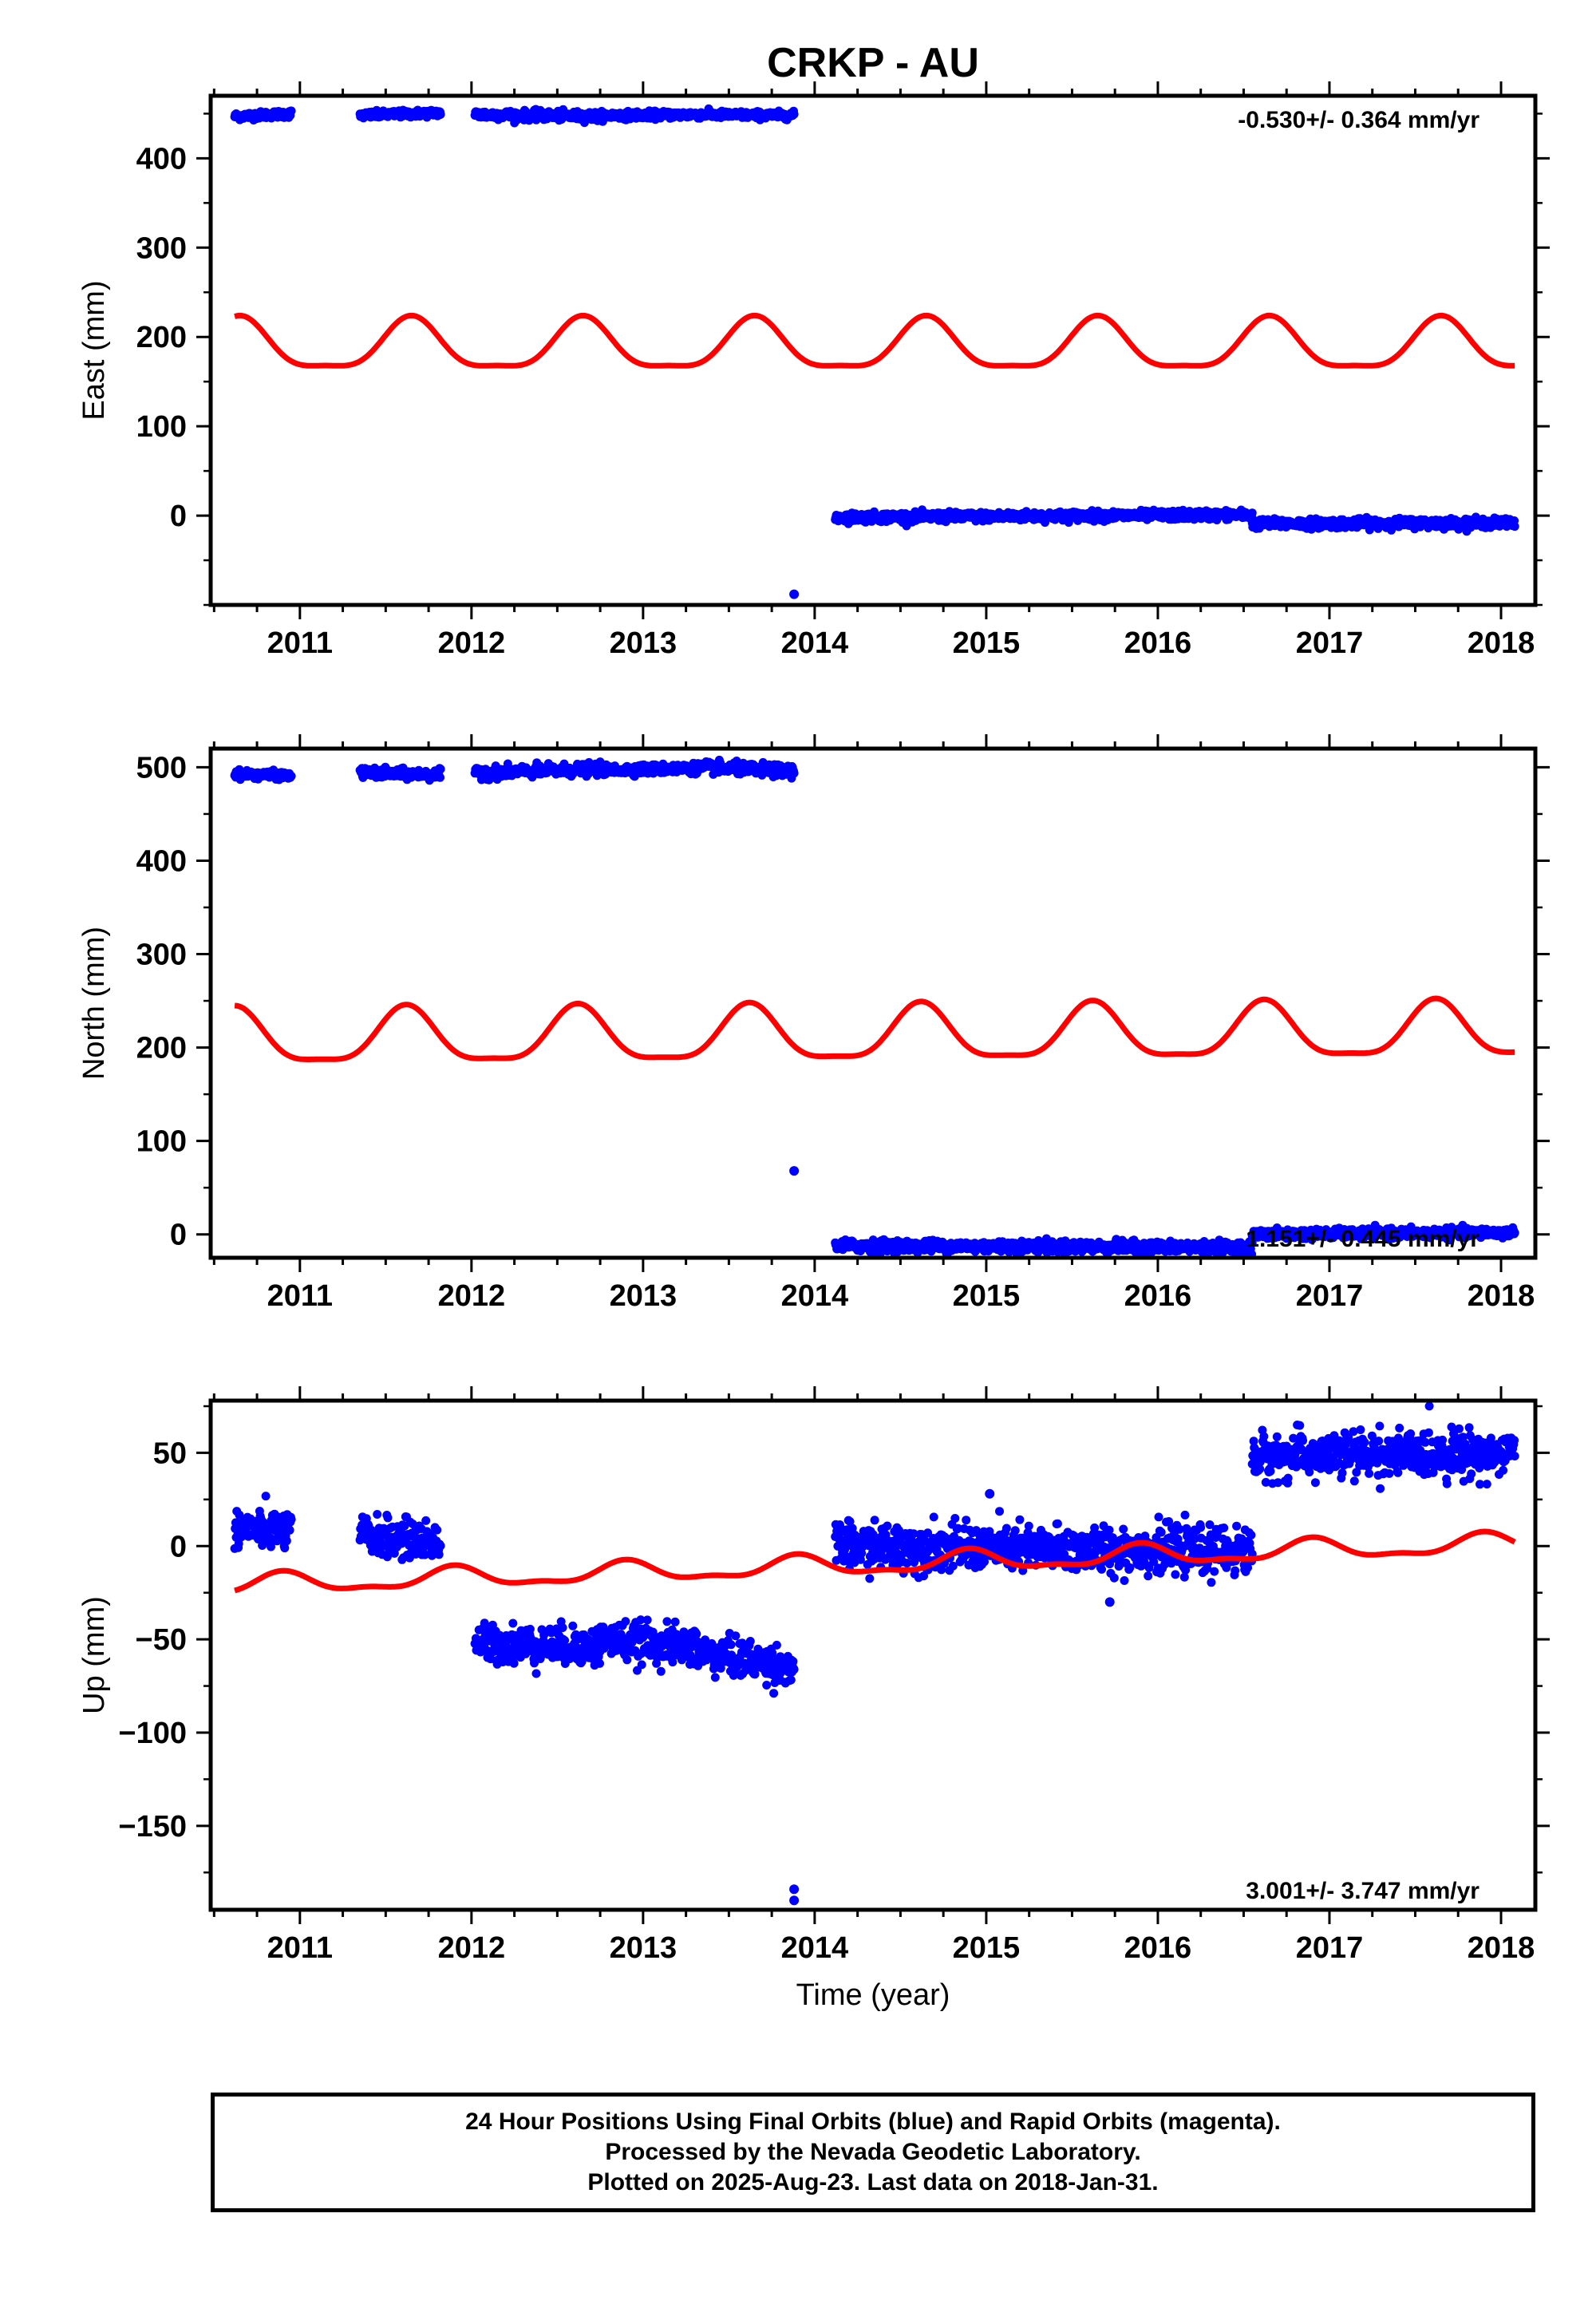  What do you see at coordinates (873, 63) in the screenshot?
I see `chart-title: CRKP - AU` at bounding box center [873, 63].